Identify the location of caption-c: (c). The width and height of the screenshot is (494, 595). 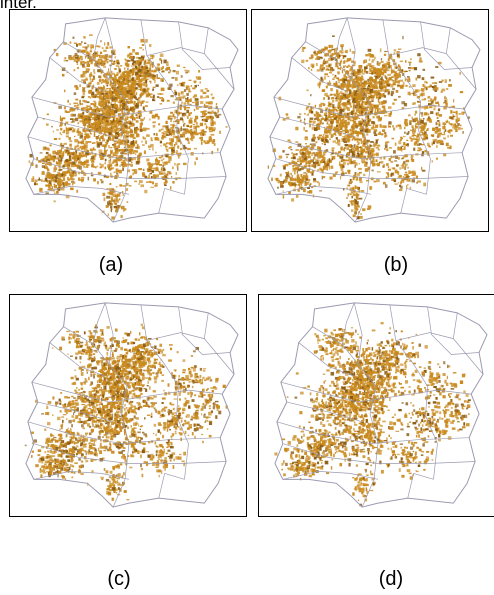
(119, 579).